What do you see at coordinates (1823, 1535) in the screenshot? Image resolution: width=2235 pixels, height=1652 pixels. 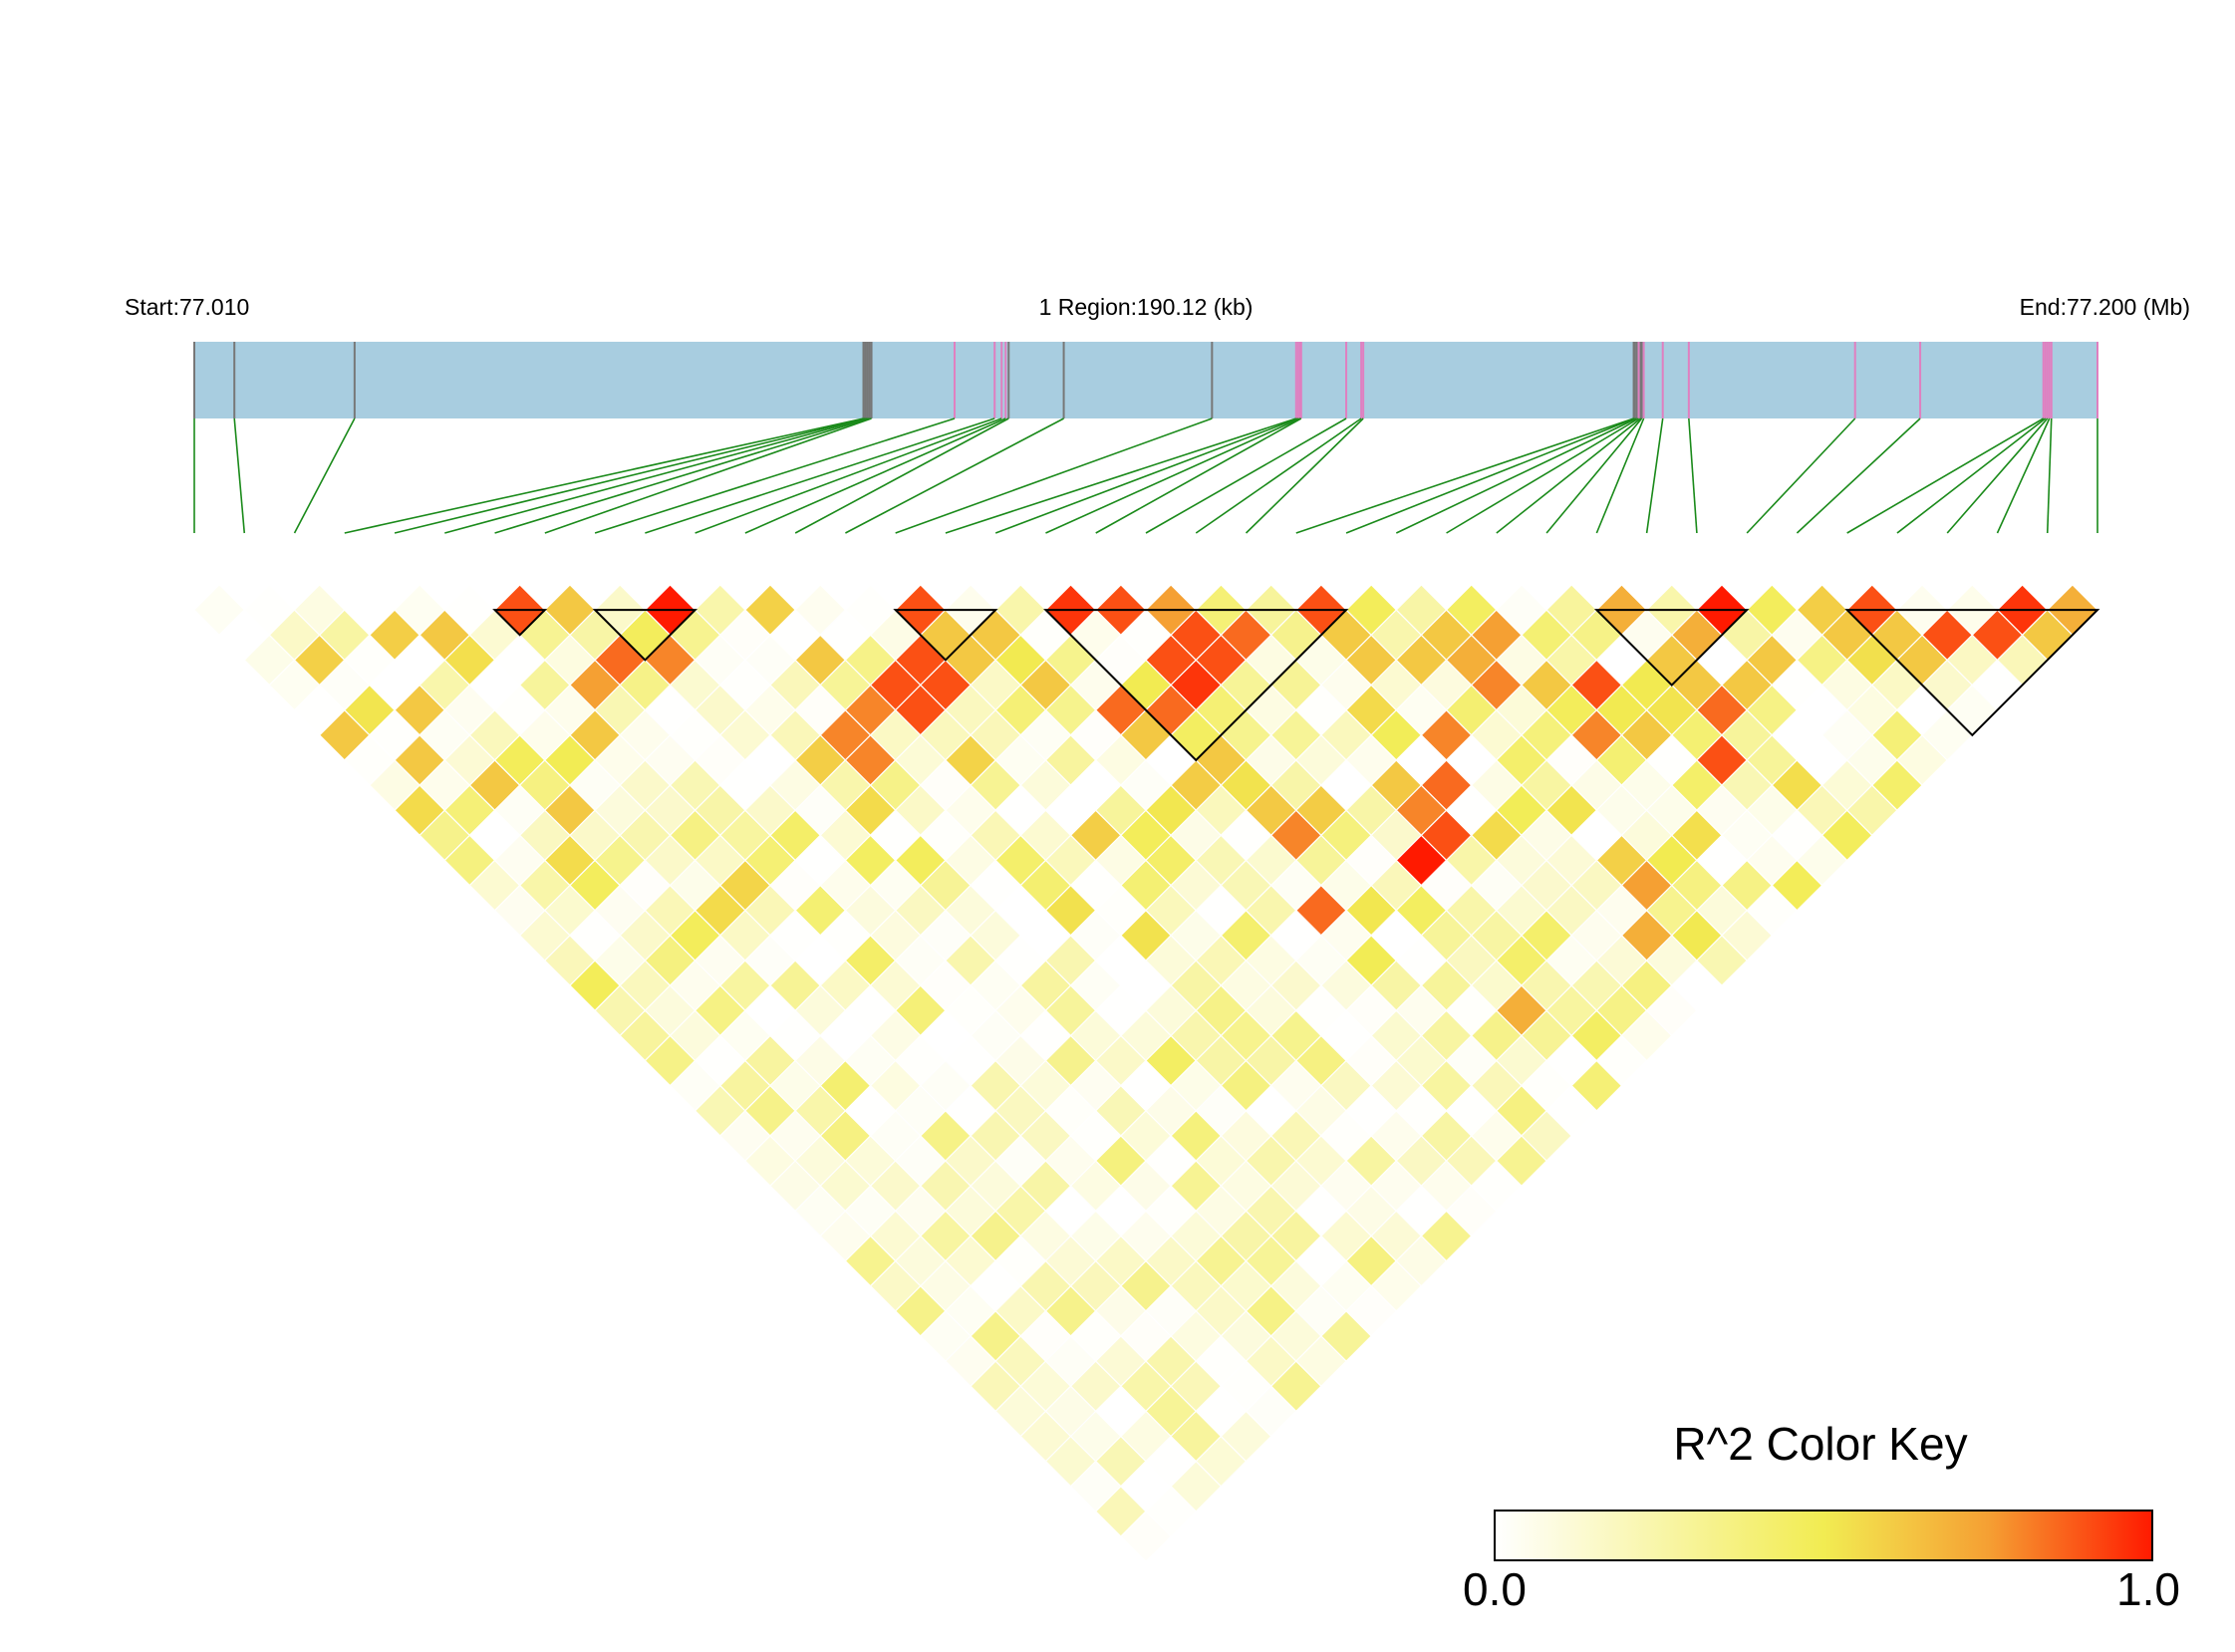 I see `color-key-bar` at bounding box center [1823, 1535].